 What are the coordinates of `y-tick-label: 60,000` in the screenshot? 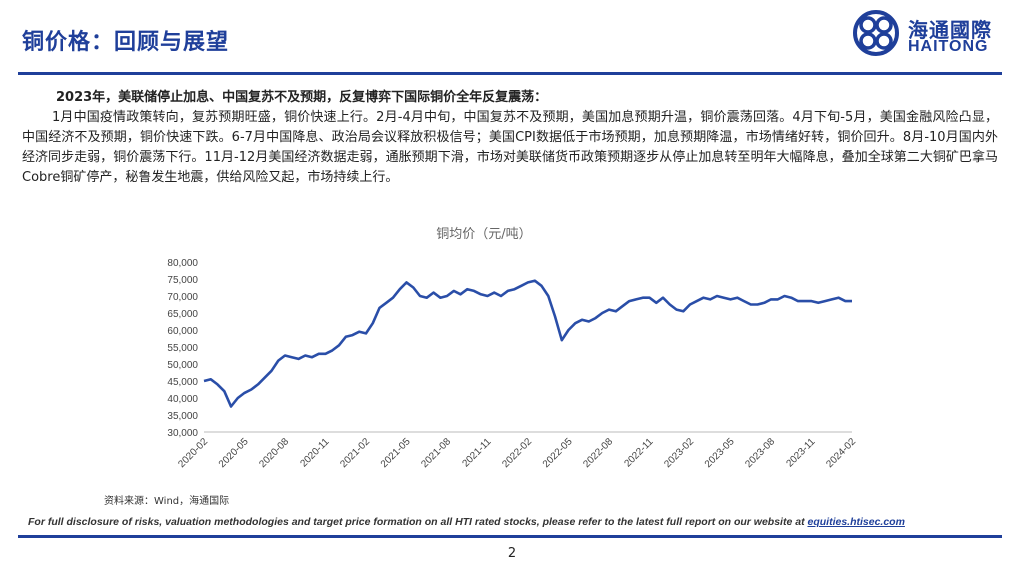 It's located at (182, 331).